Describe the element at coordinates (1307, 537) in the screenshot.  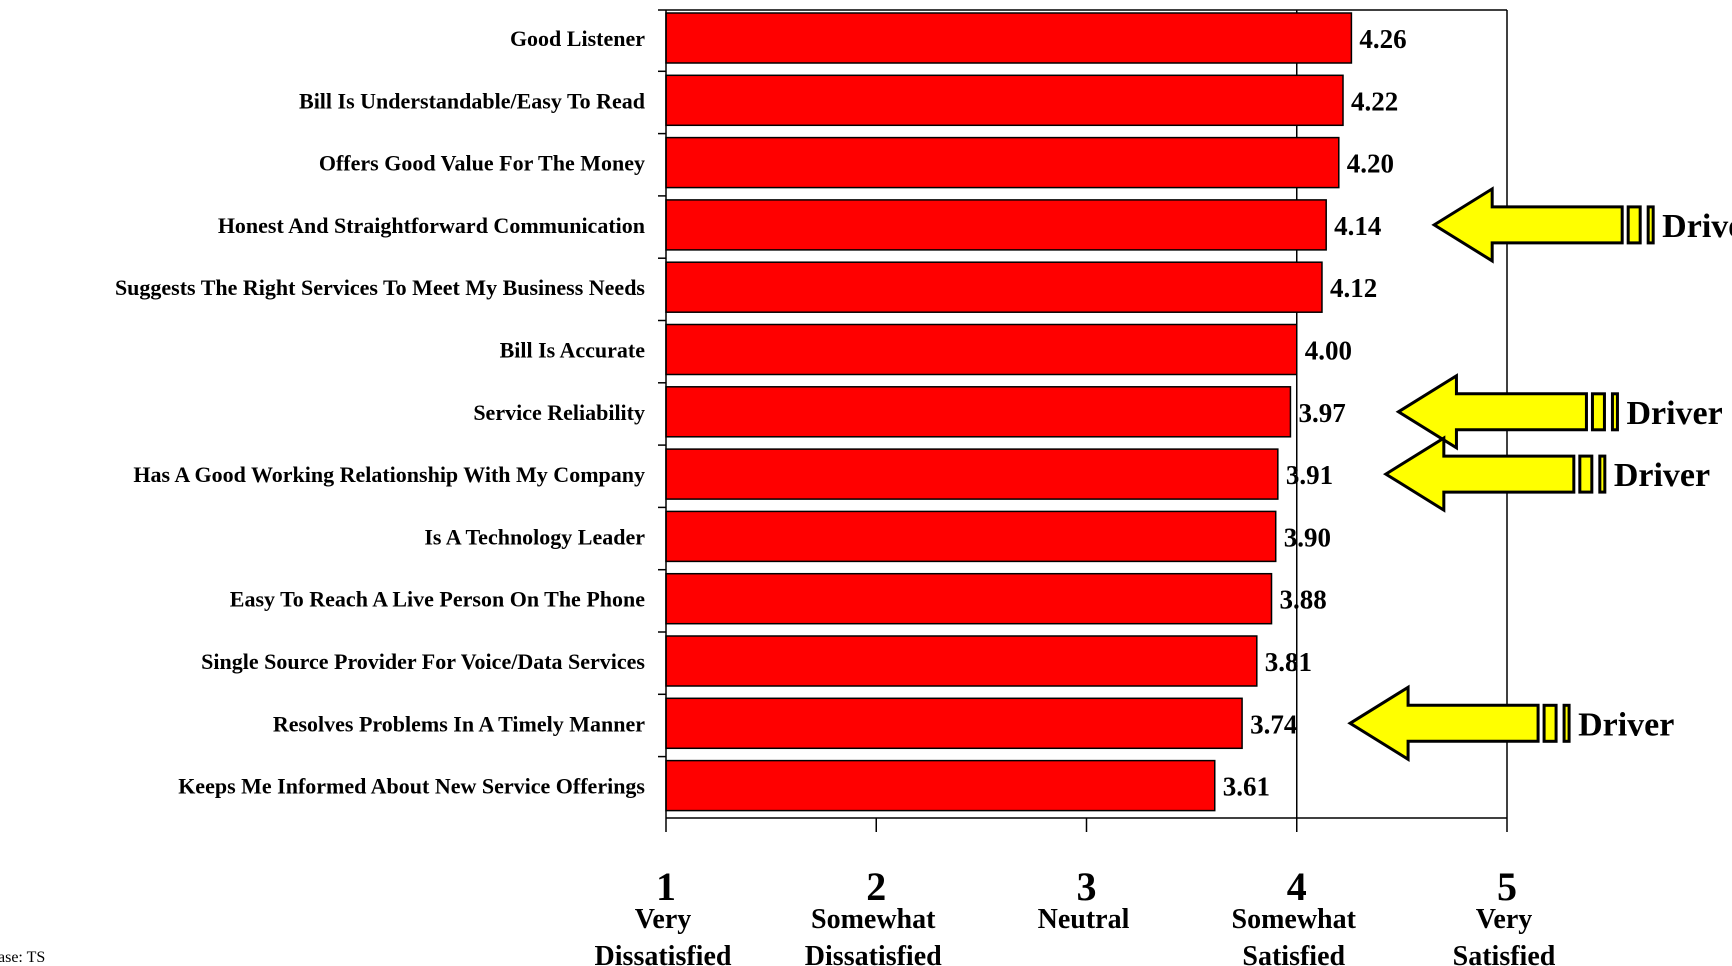
I see `value-label: 3.90` at that location.